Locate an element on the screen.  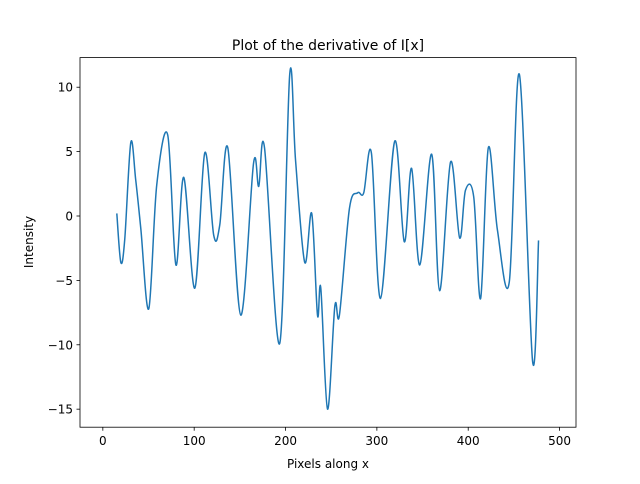
y-tick-label: −5 is located at coordinates (64, 281).